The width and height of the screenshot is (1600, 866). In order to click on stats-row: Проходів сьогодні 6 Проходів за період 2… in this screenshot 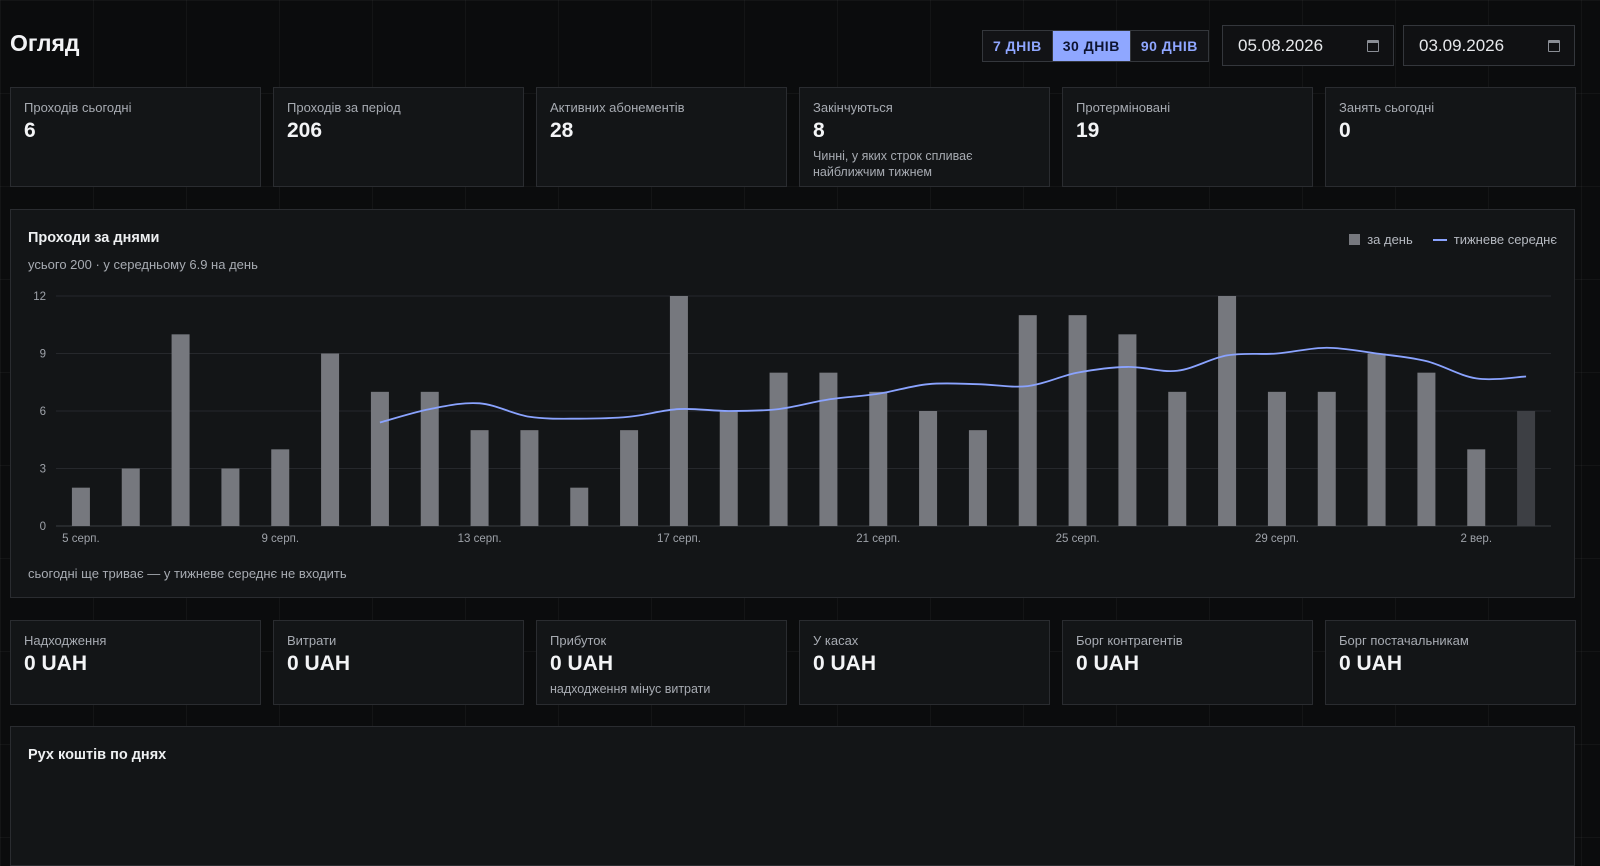, I will do `click(793, 137)`.